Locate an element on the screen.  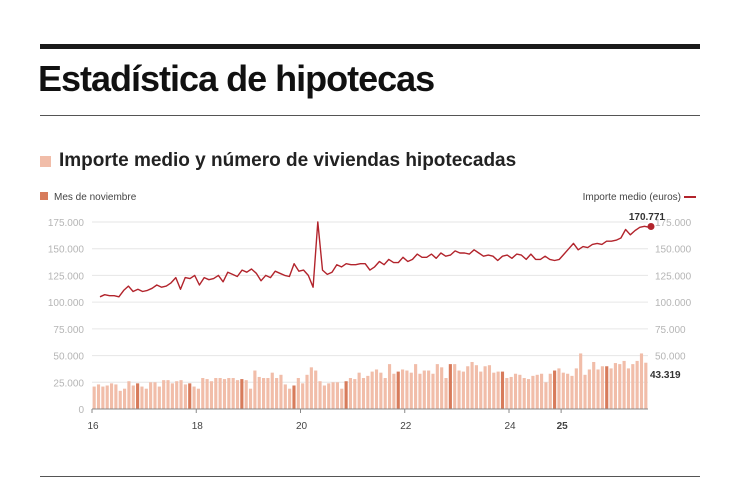
x-tick-label: 25 is located at coordinates (563, 426).